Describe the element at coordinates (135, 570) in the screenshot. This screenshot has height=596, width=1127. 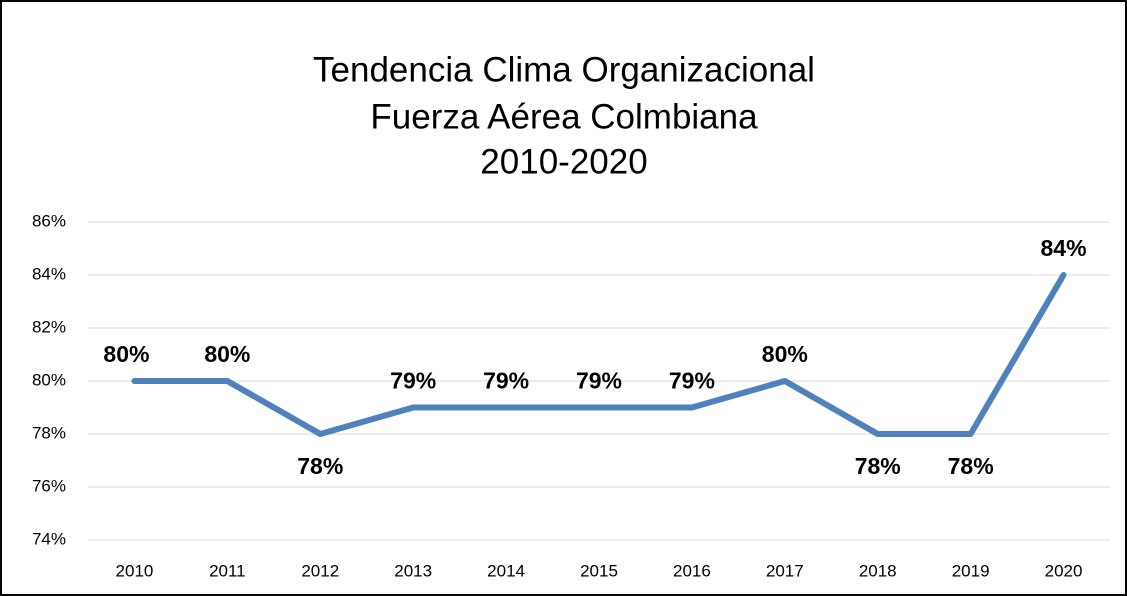
I see `x-tick-label: 2010` at that location.